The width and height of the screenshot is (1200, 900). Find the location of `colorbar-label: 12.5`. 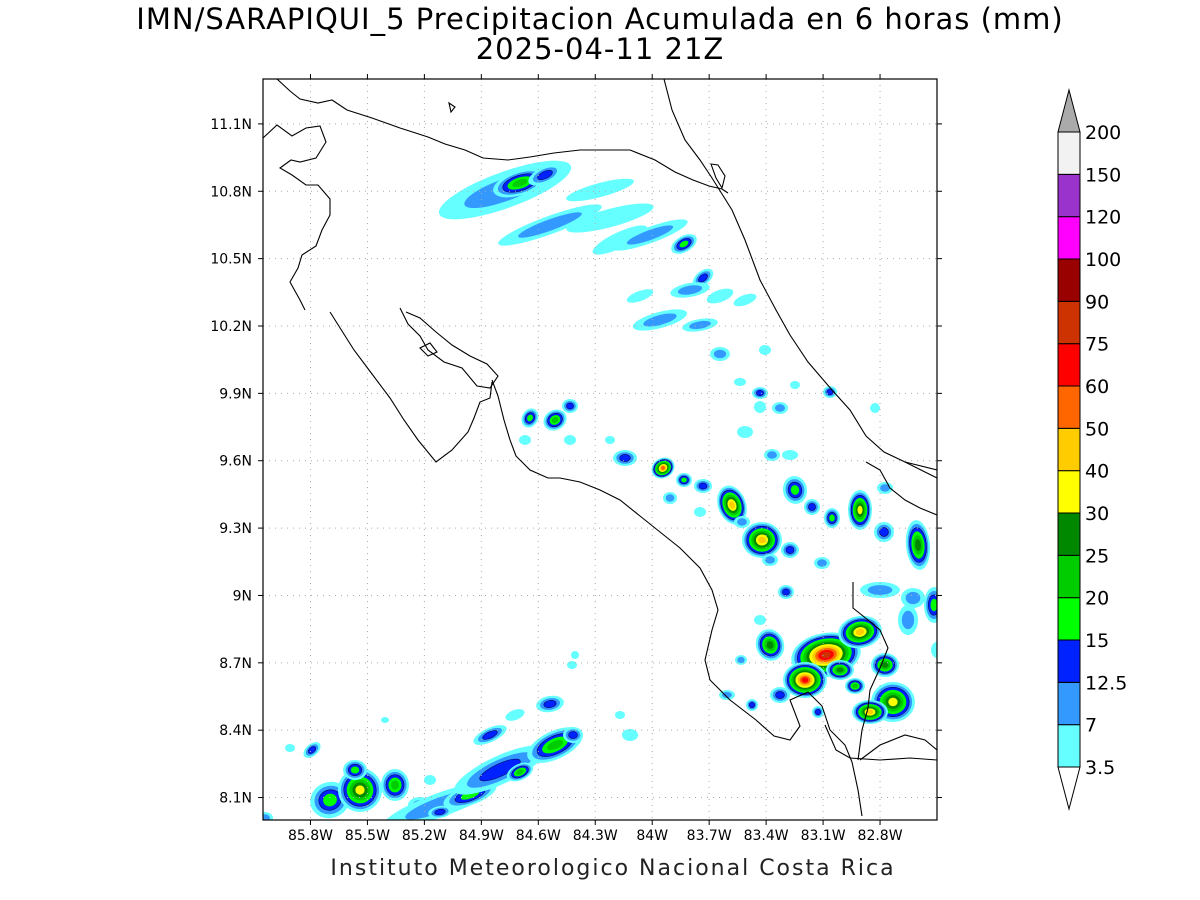

colorbar-label: 12.5 is located at coordinates (1106, 683).